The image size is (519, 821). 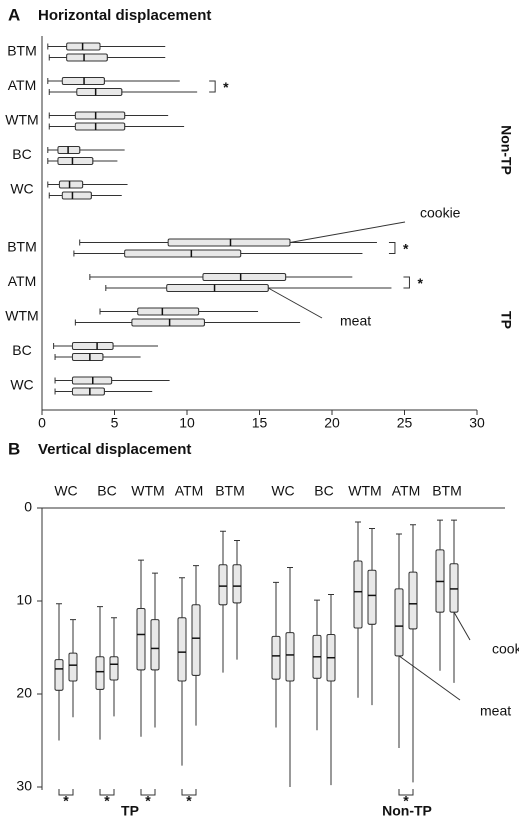 I want to click on panel-title: Horizontal displacement, so click(x=124, y=15).